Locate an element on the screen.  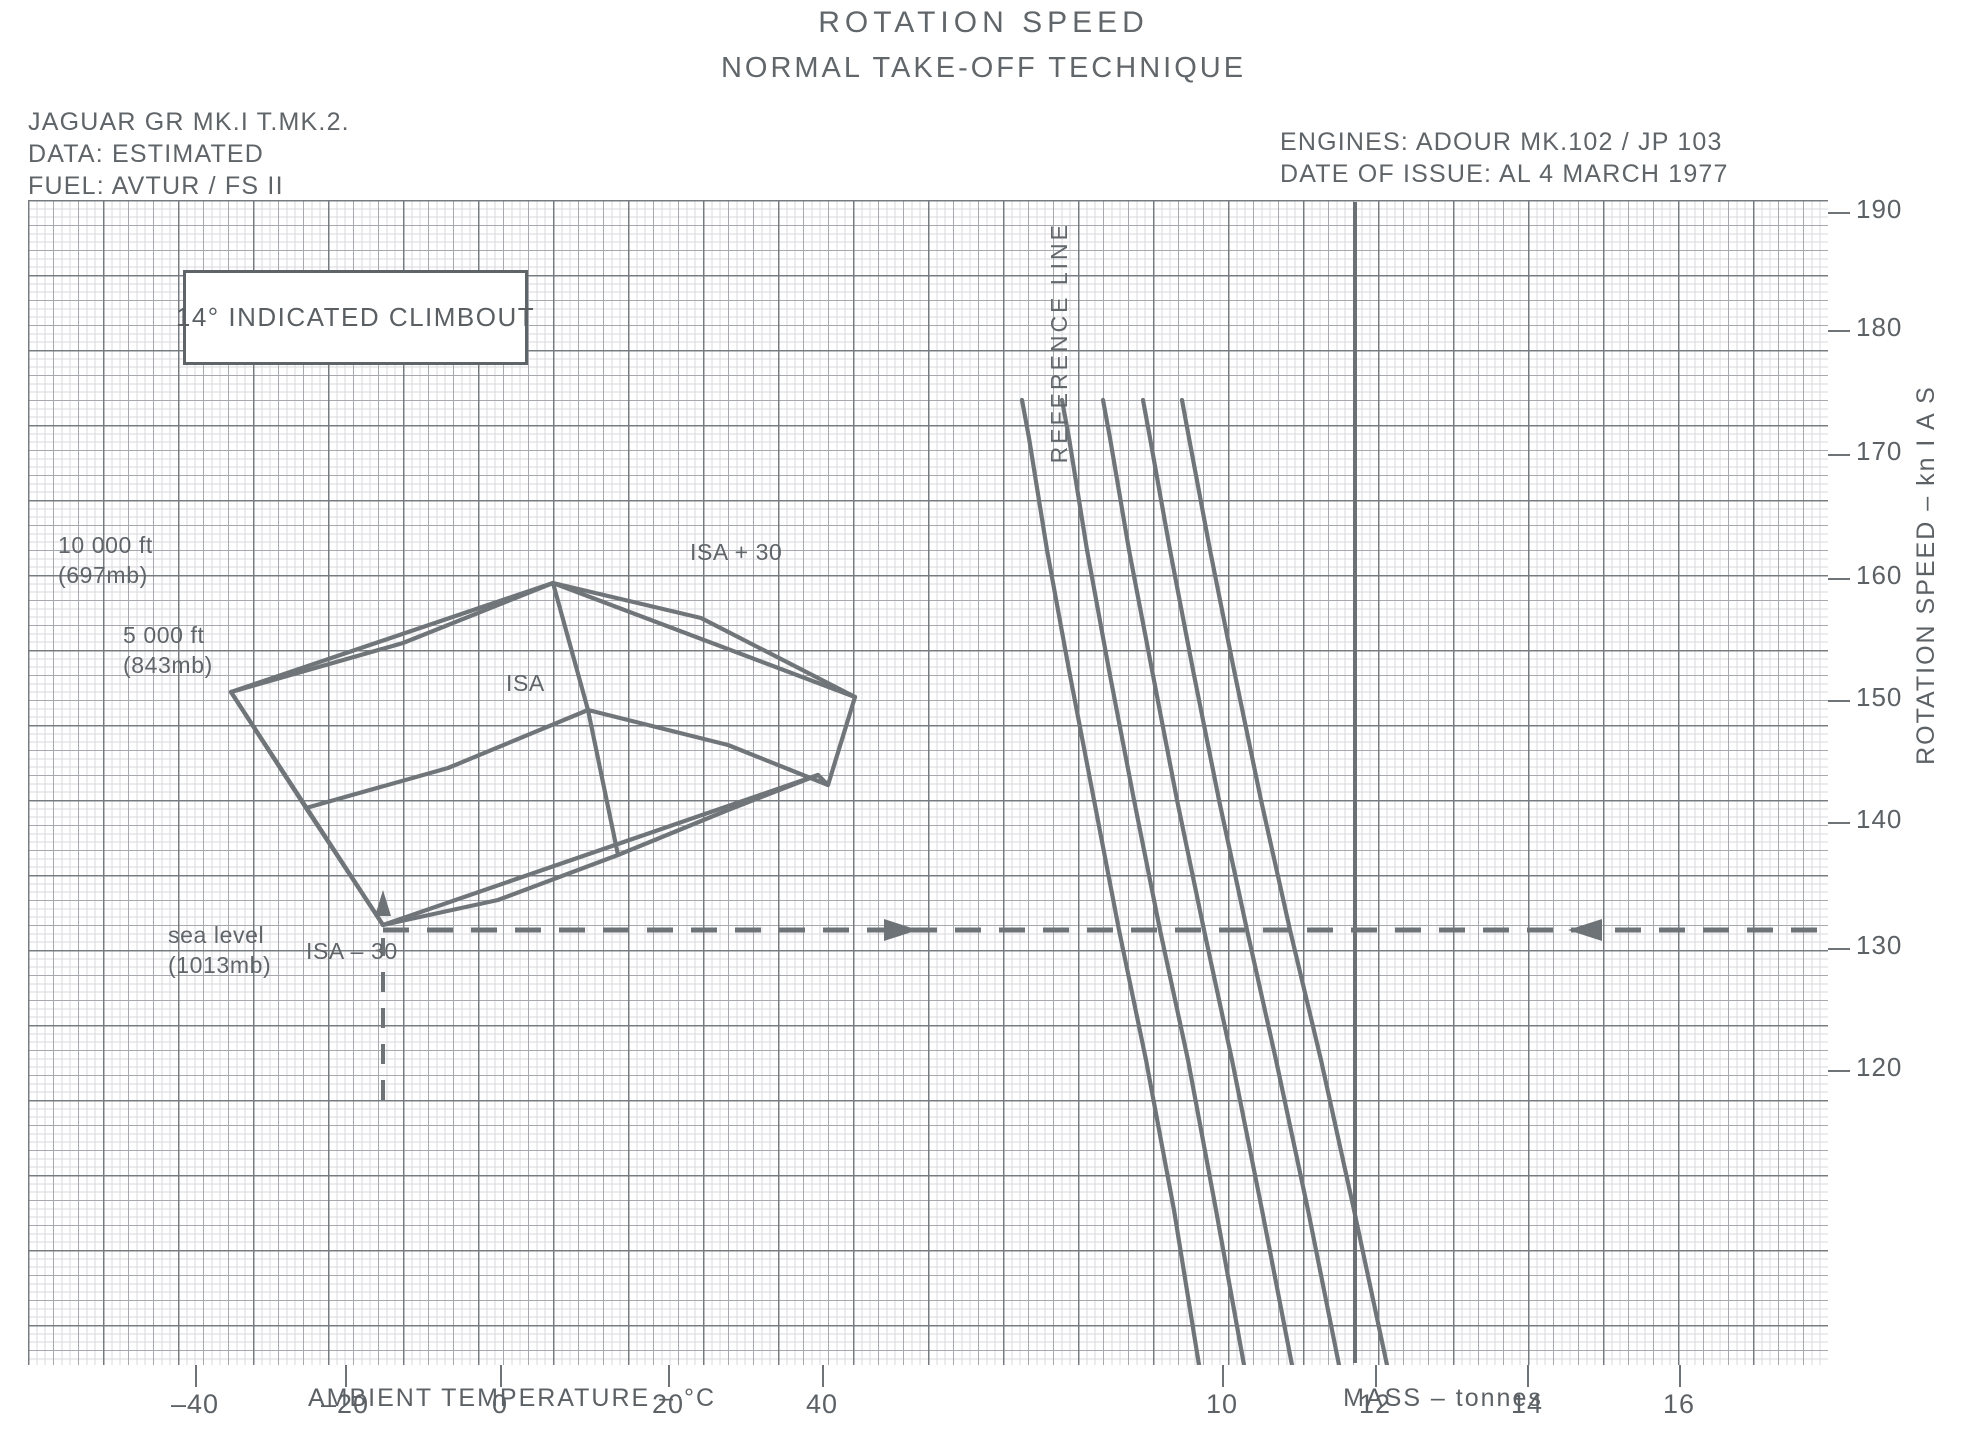
x-temperature-tick-label: 20 is located at coordinates (668, 1404).